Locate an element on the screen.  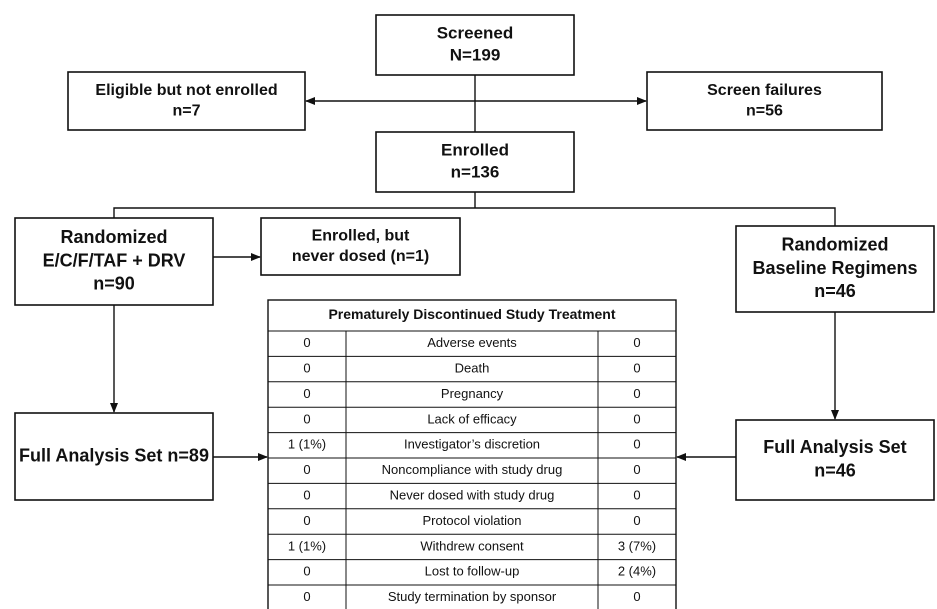
table-cell: Protocol violation is located at coordinates (472, 520).